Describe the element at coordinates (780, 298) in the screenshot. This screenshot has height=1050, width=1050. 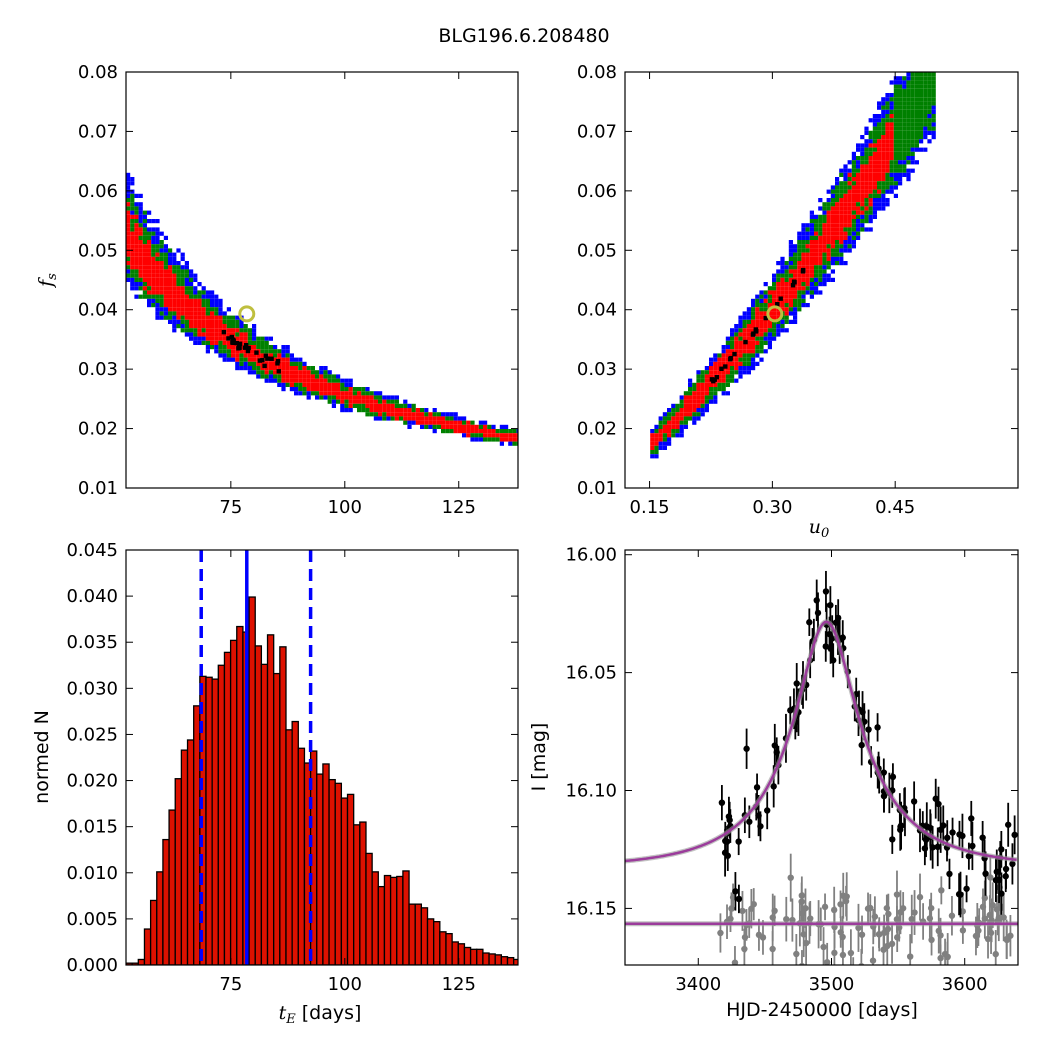
I see `ax2-chain-point` at that location.